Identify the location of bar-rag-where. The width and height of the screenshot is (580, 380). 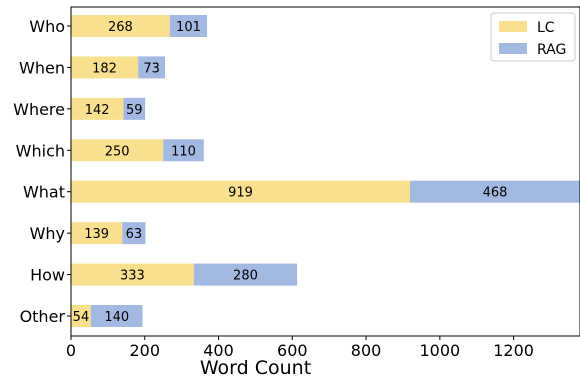
(134, 108).